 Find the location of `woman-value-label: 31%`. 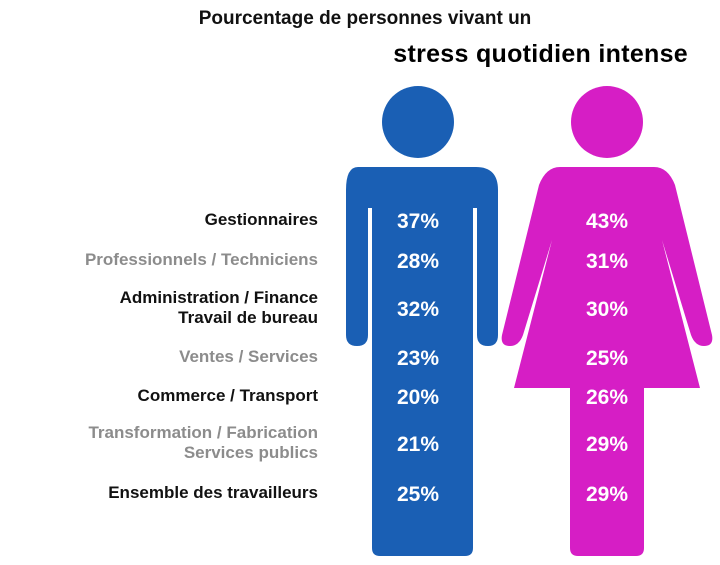

woman-value-label: 31% is located at coordinates (607, 261).